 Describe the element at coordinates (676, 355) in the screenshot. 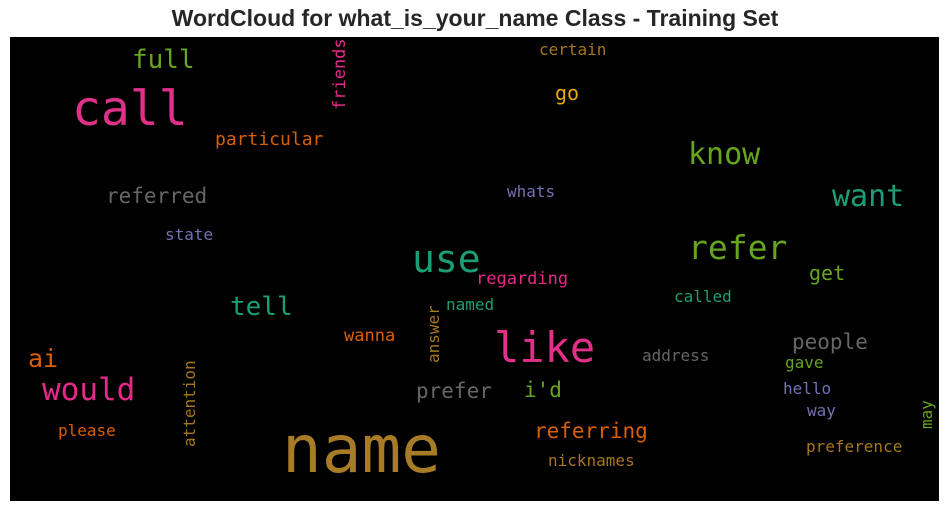

I see `word-address: address` at that location.